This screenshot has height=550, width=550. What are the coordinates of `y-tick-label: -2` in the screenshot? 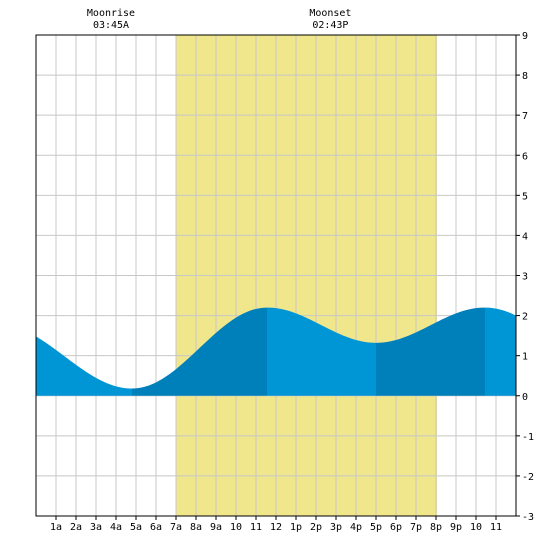 It's located at (528, 477).